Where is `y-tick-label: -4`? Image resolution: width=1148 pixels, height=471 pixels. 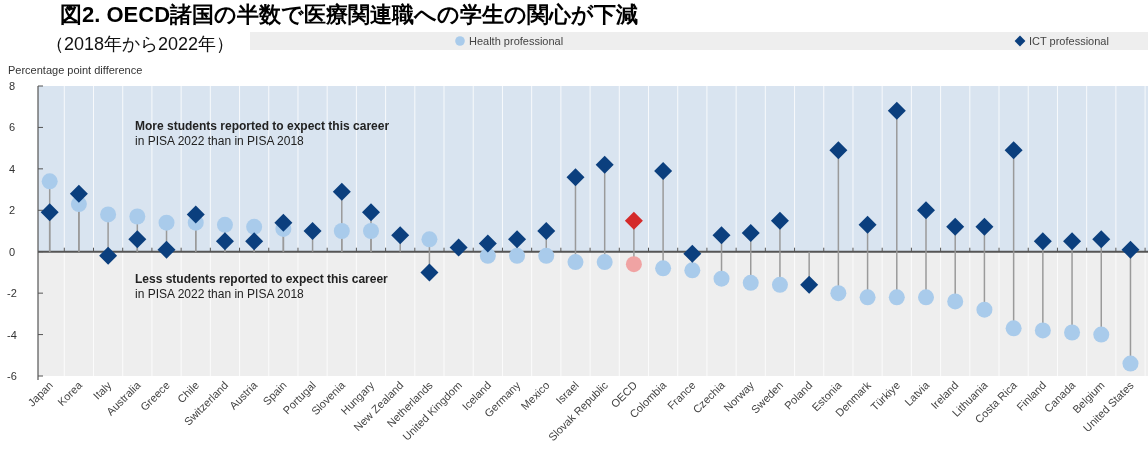
y-tick-label: -4 is located at coordinates (12, 334).